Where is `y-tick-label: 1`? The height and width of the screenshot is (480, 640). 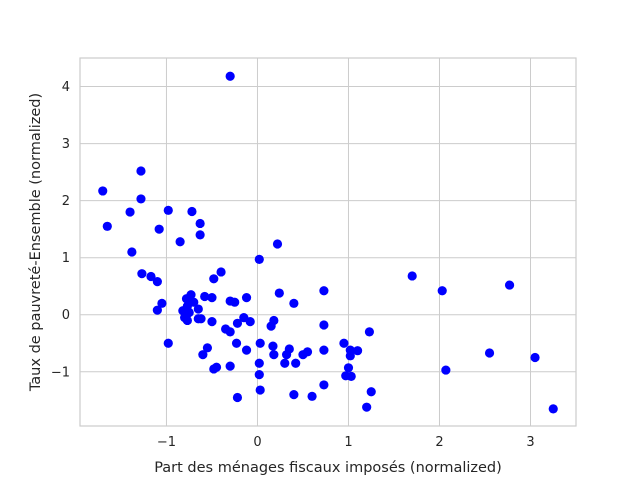 y-tick-label: 1 is located at coordinates (66, 258).